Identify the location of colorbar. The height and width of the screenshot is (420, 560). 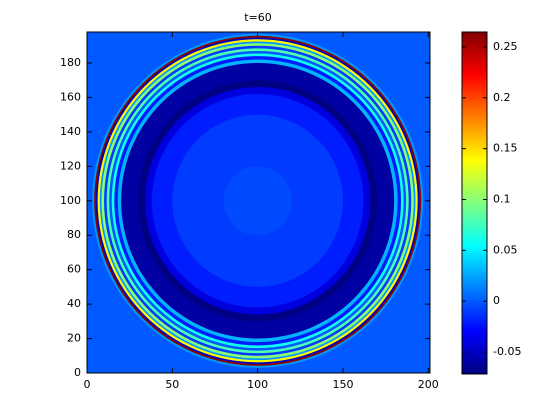
(474, 203).